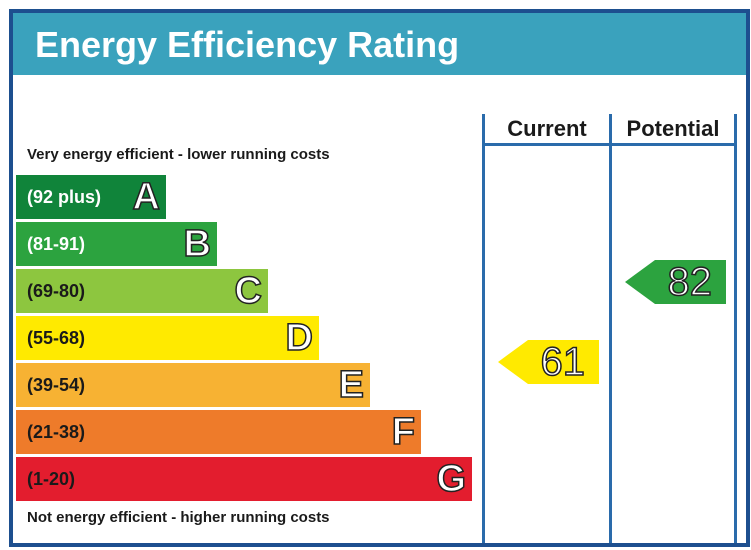  Describe the element at coordinates (735, 328) in the screenshot. I see `potential-column-divider-right` at that location.